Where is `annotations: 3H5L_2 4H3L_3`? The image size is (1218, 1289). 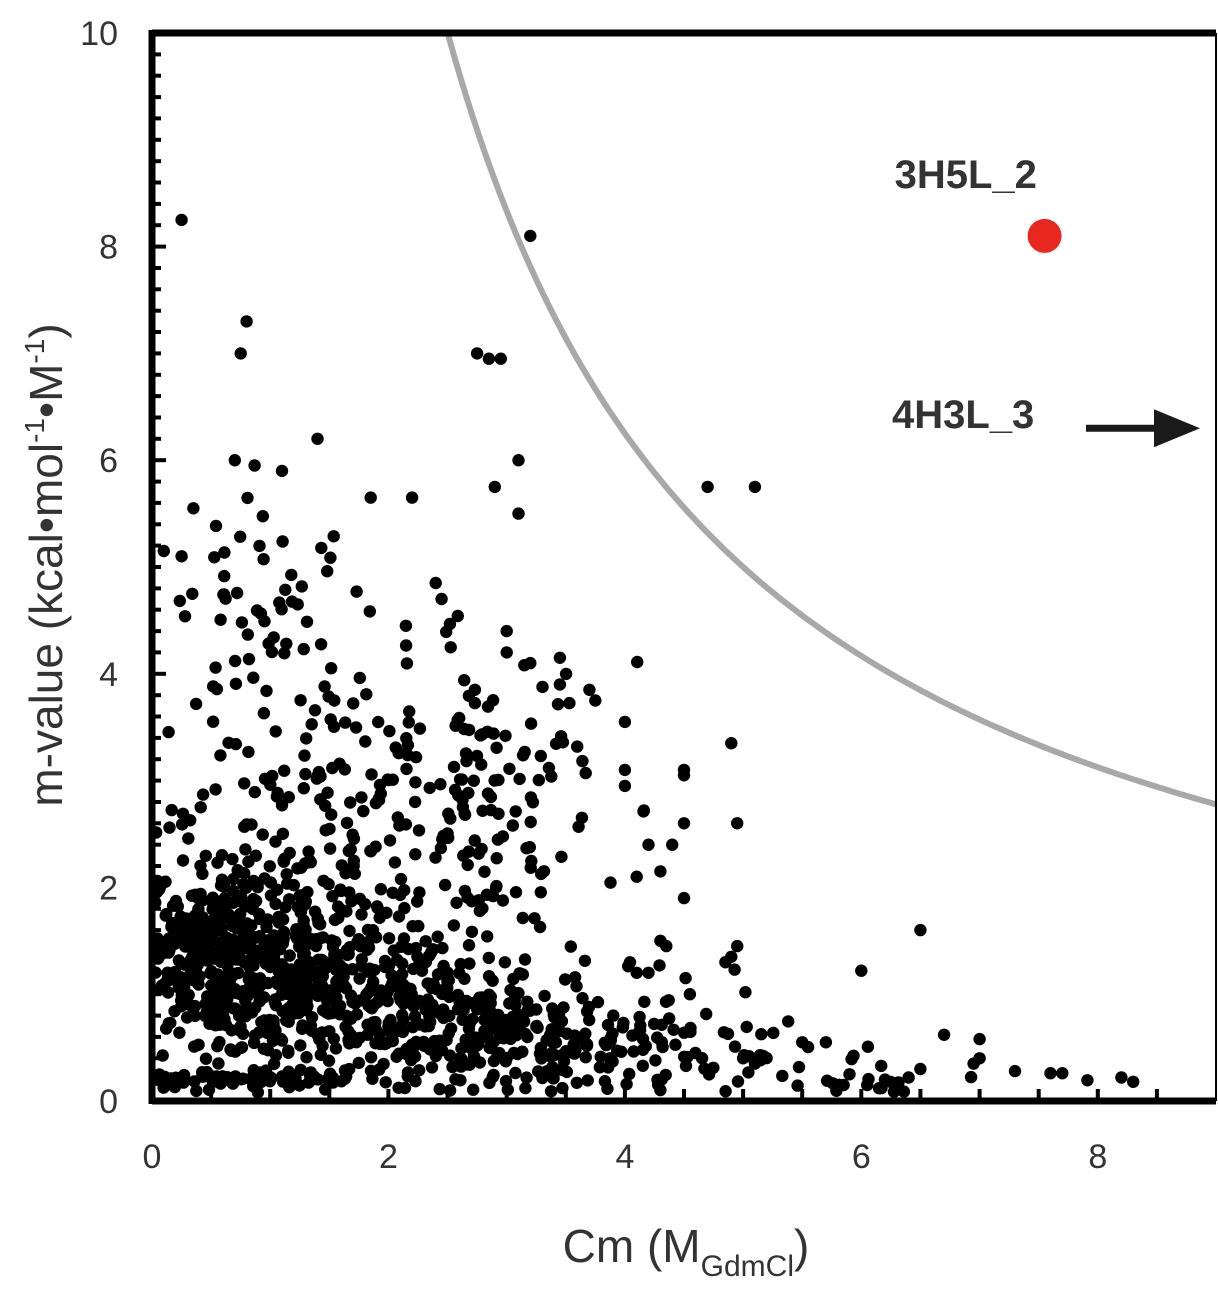 annotations: 3H5L_2 4H3L_3 is located at coordinates (1046, 300).